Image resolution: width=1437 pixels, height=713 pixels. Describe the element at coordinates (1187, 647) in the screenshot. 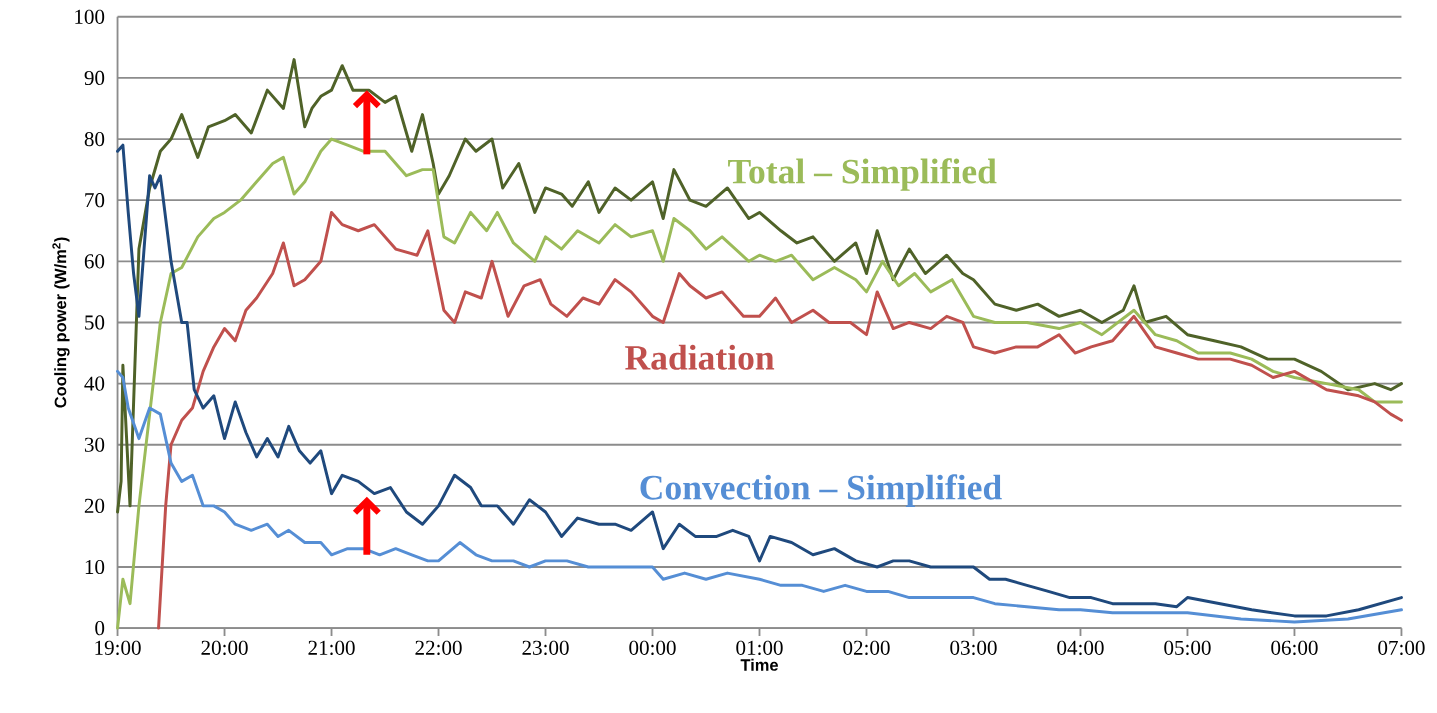

I see `x-tick-label: 05:00` at that location.